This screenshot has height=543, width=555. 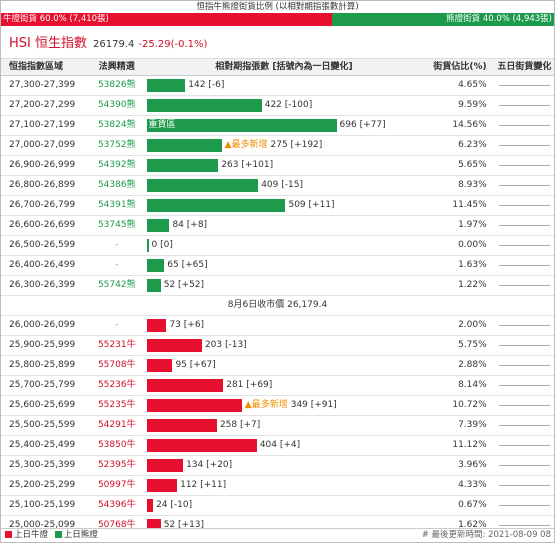 I want to click on product: 55742熊, so click(x=116, y=285).